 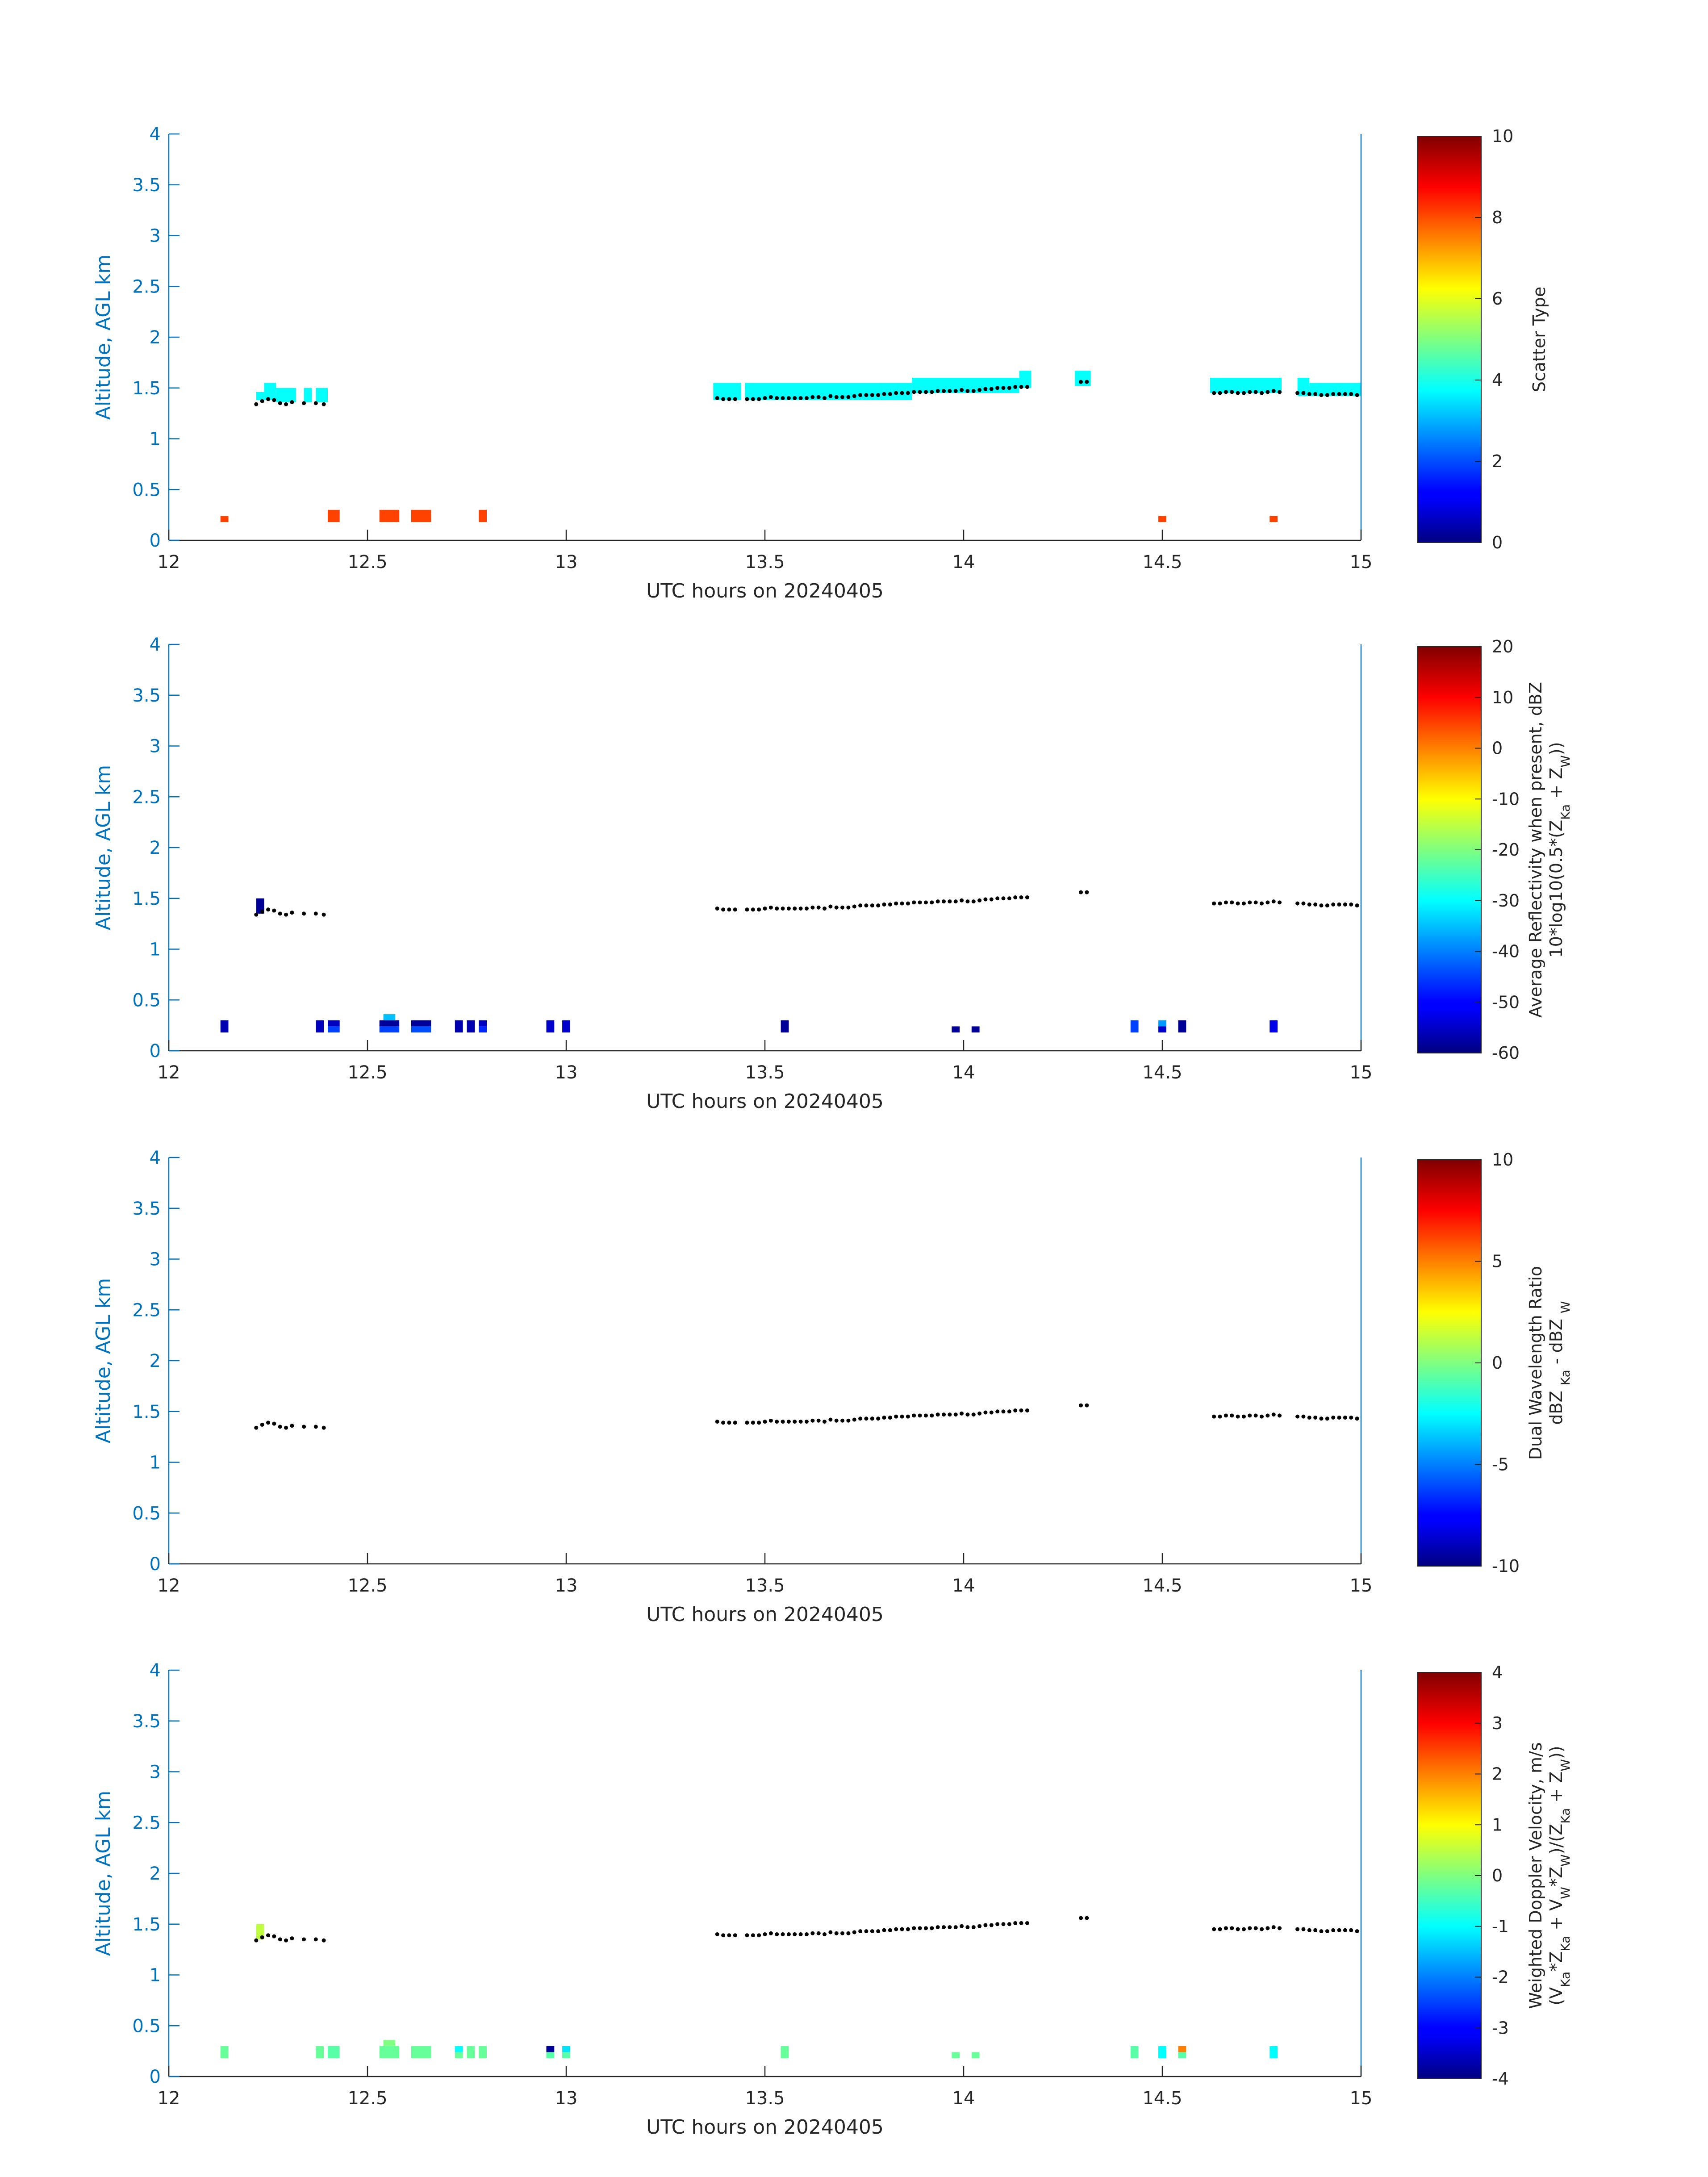 I want to click on y-axis-ticks: 0 0.5 1 1.5 2 2.5 3 3.5 4, so click(x=156, y=848).